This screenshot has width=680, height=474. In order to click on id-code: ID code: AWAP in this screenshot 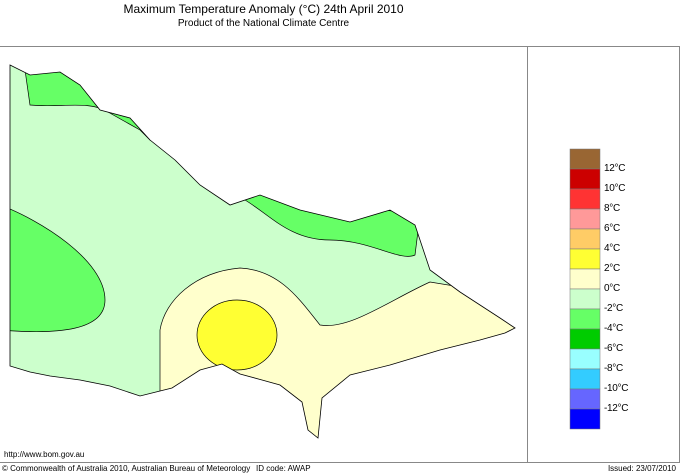, I will do `click(283, 468)`.